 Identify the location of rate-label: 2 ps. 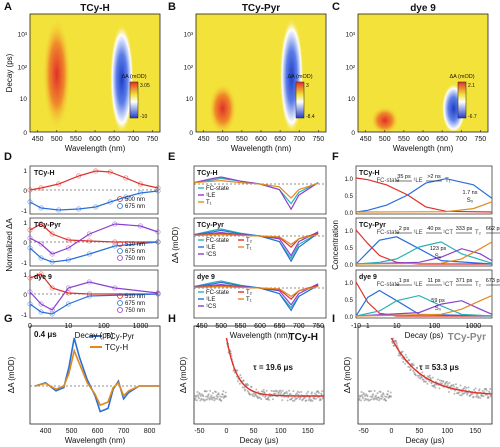
(404, 229).